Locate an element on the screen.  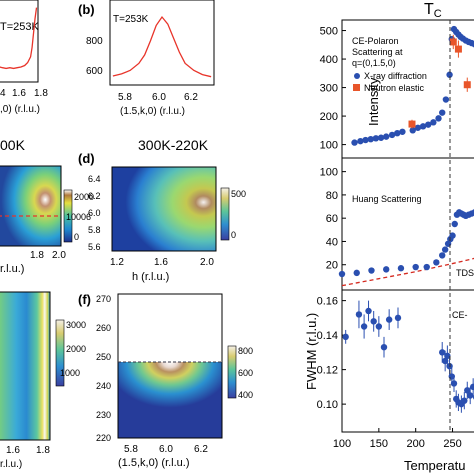
panel-a: T=253K 4 1.6 1.8 ,0) (r.l.u.) is located at coordinates (24, 57).